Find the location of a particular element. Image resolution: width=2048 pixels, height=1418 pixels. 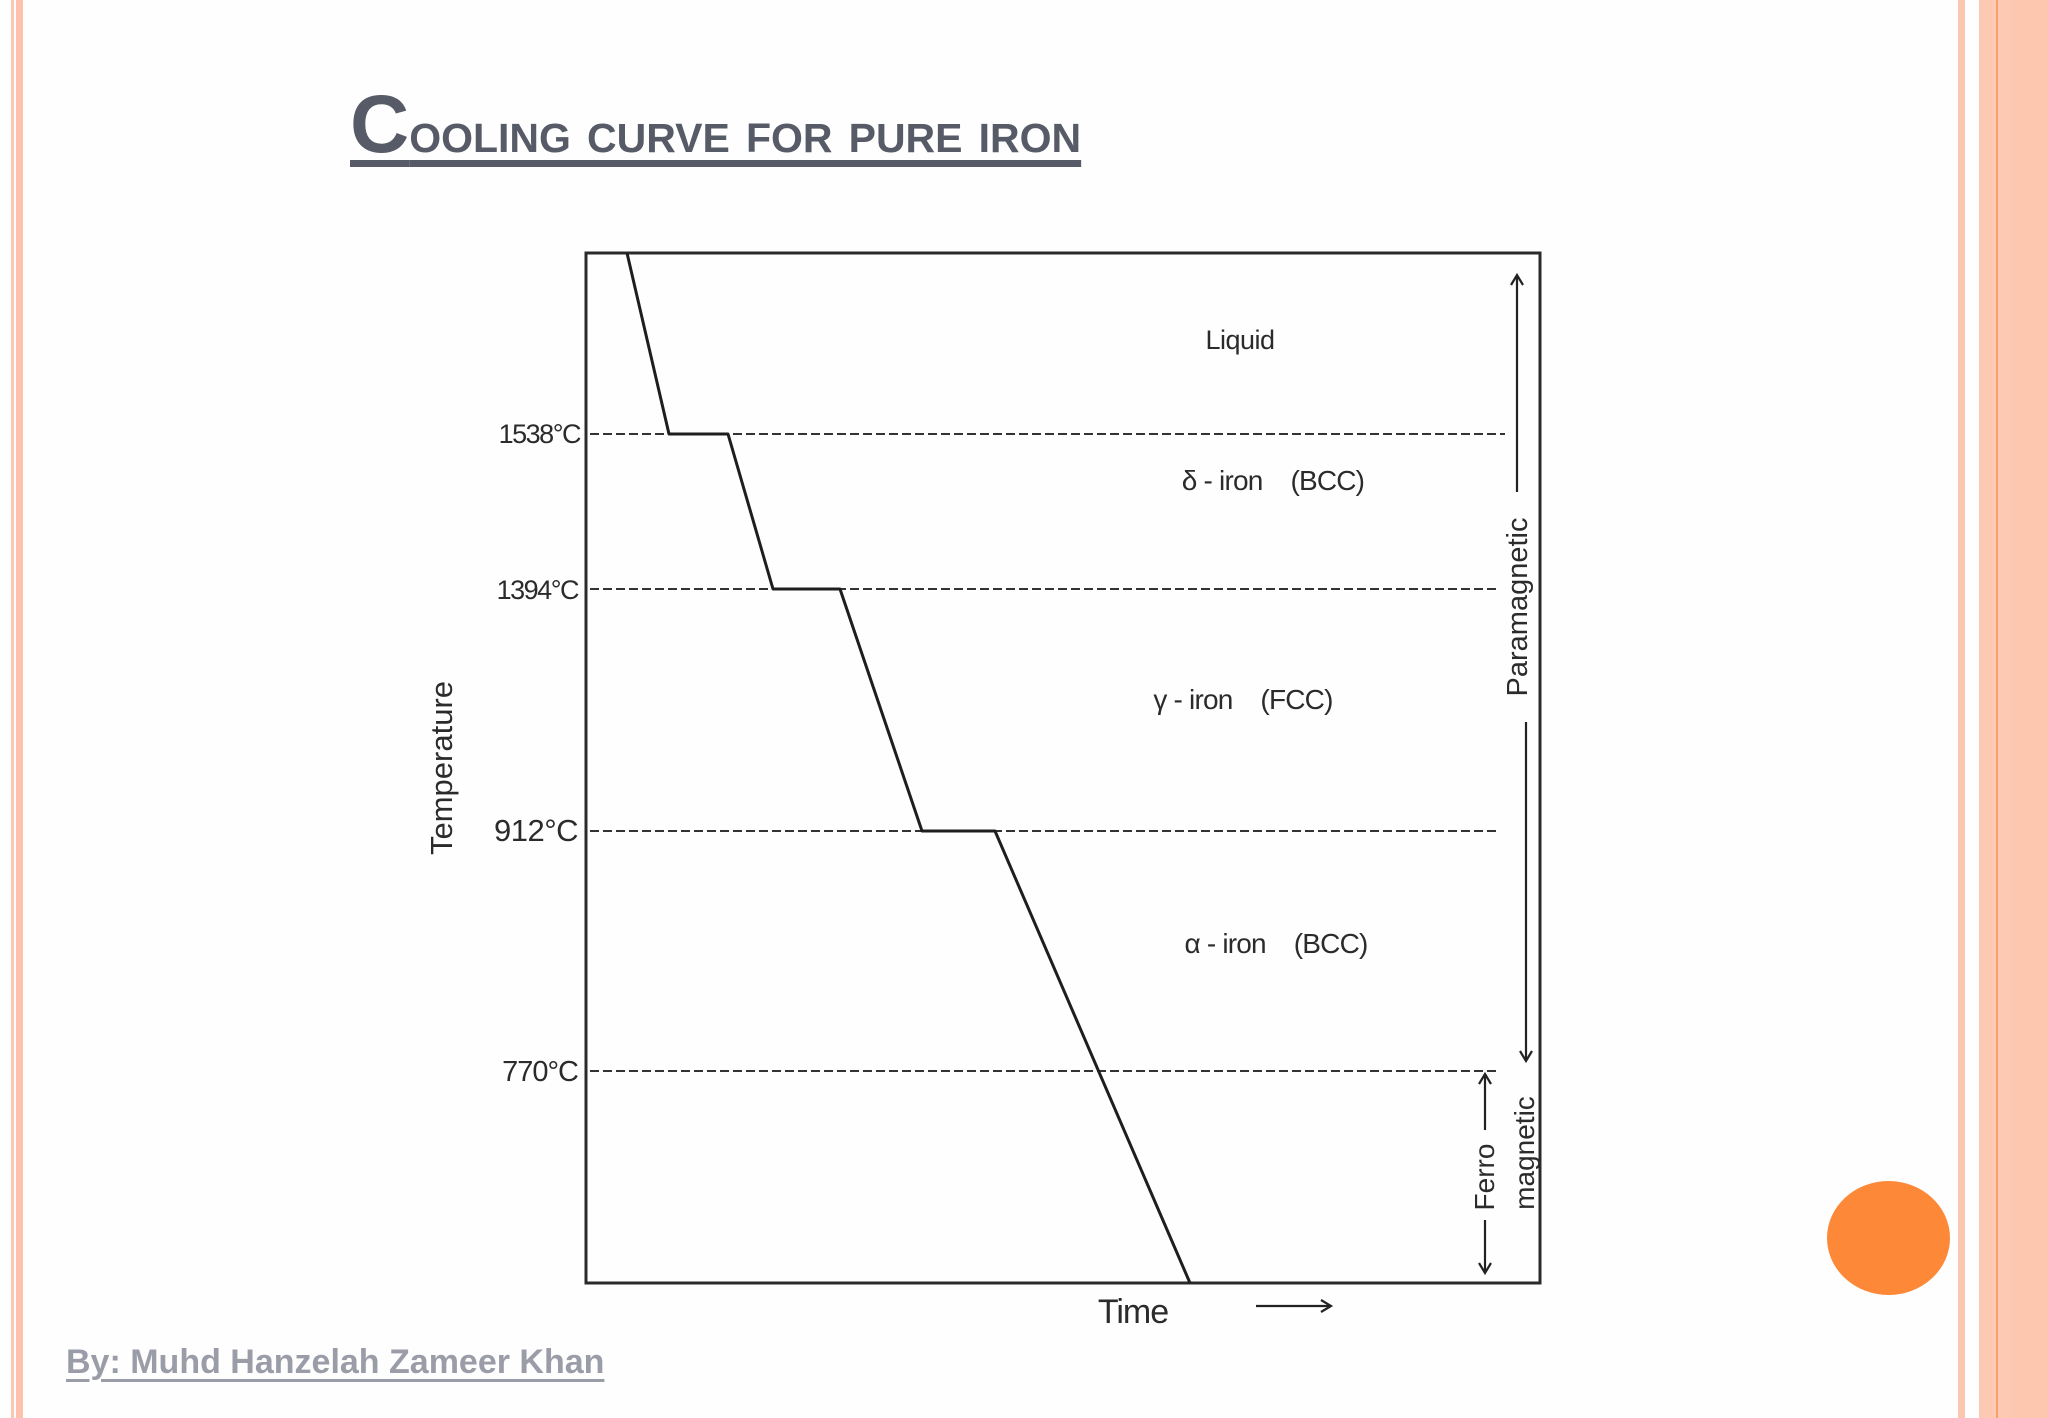

y-axis-label: Temperature is located at coordinates (441, 768).